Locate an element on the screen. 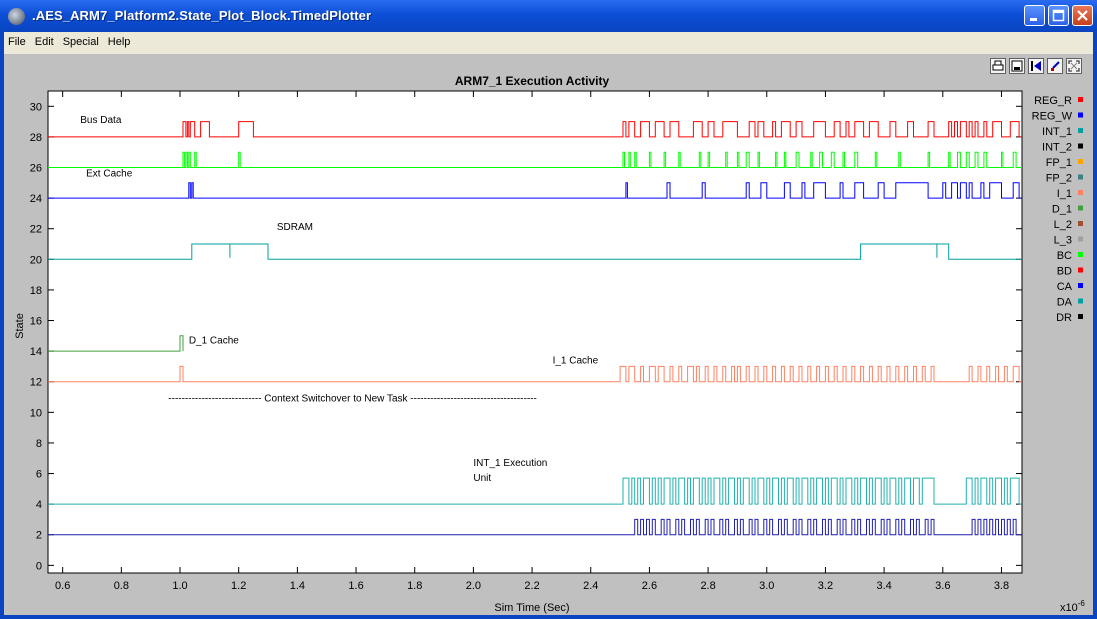  x-tick-label: 2.6 is located at coordinates (649, 586).